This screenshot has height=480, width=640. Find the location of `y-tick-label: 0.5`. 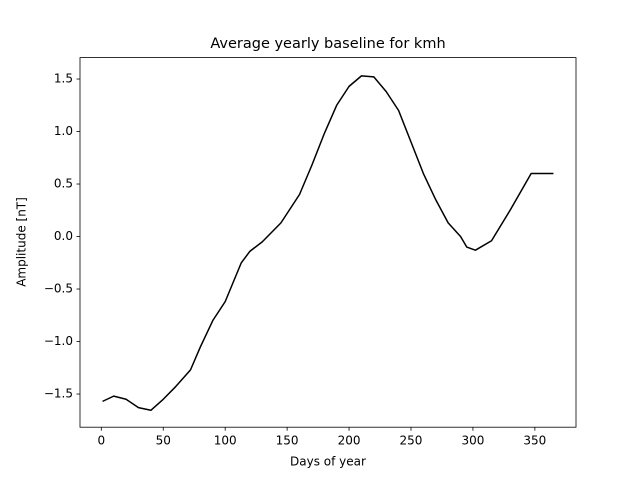

y-tick-label: 0.5 is located at coordinates (63, 184).